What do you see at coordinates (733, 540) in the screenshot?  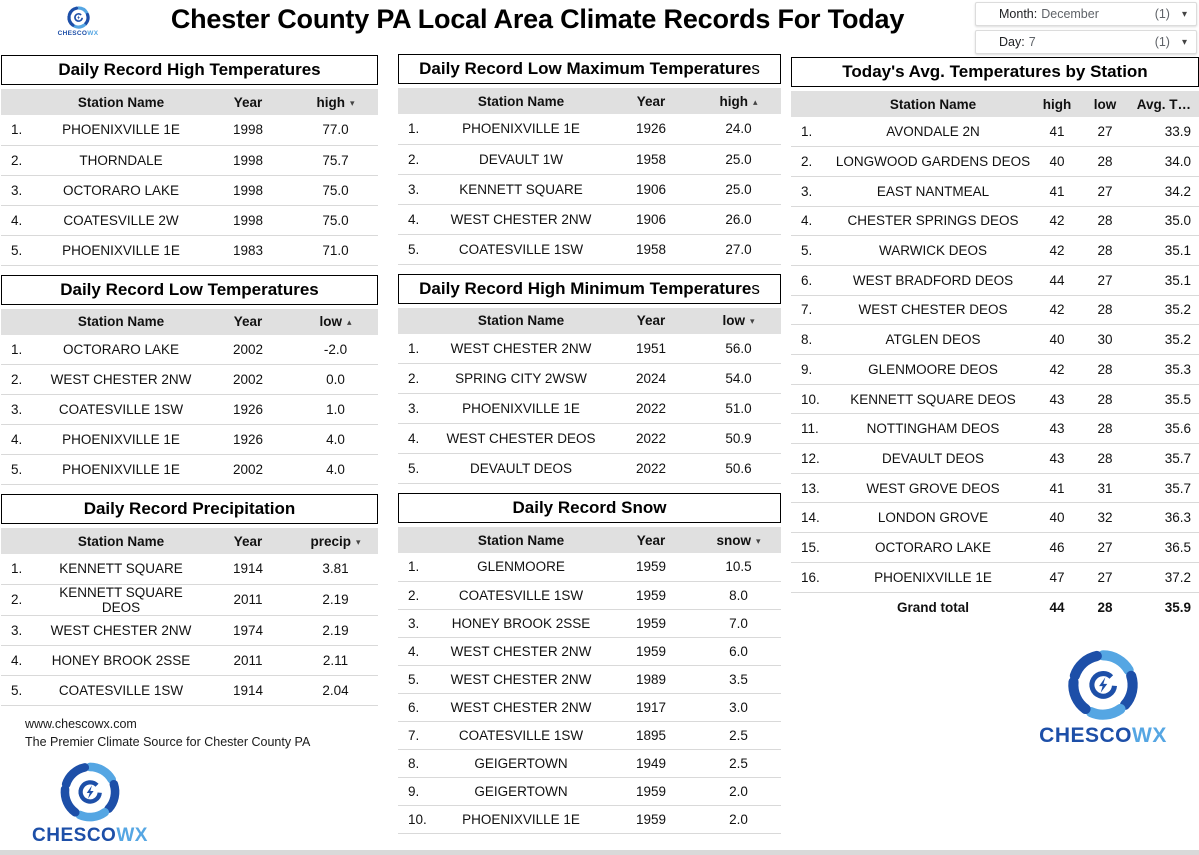 I see `column-header-label: snow` at bounding box center [733, 540].